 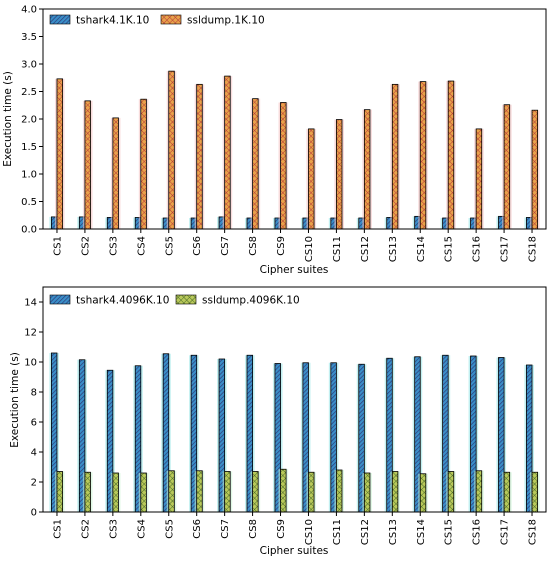 What do you see at coordinates (186, 299) in the screenshot?
I see `legend-bottom-swatch-b` at bounding box center [186, 299].